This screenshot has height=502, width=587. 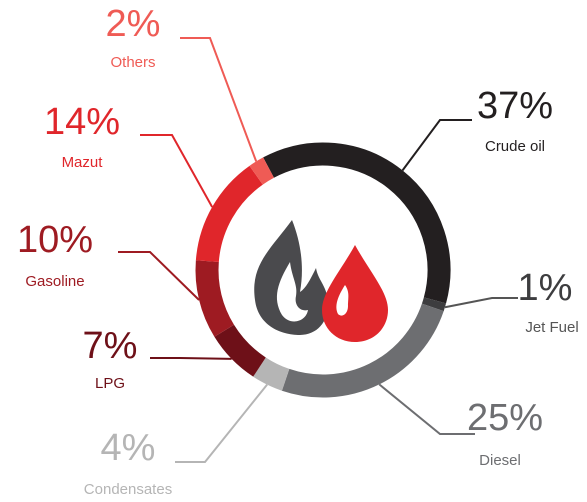 What do you see at coordinates (500, 460) in the screenshot?
I see `category-label: Diesel` at bounding box center [500, 460].